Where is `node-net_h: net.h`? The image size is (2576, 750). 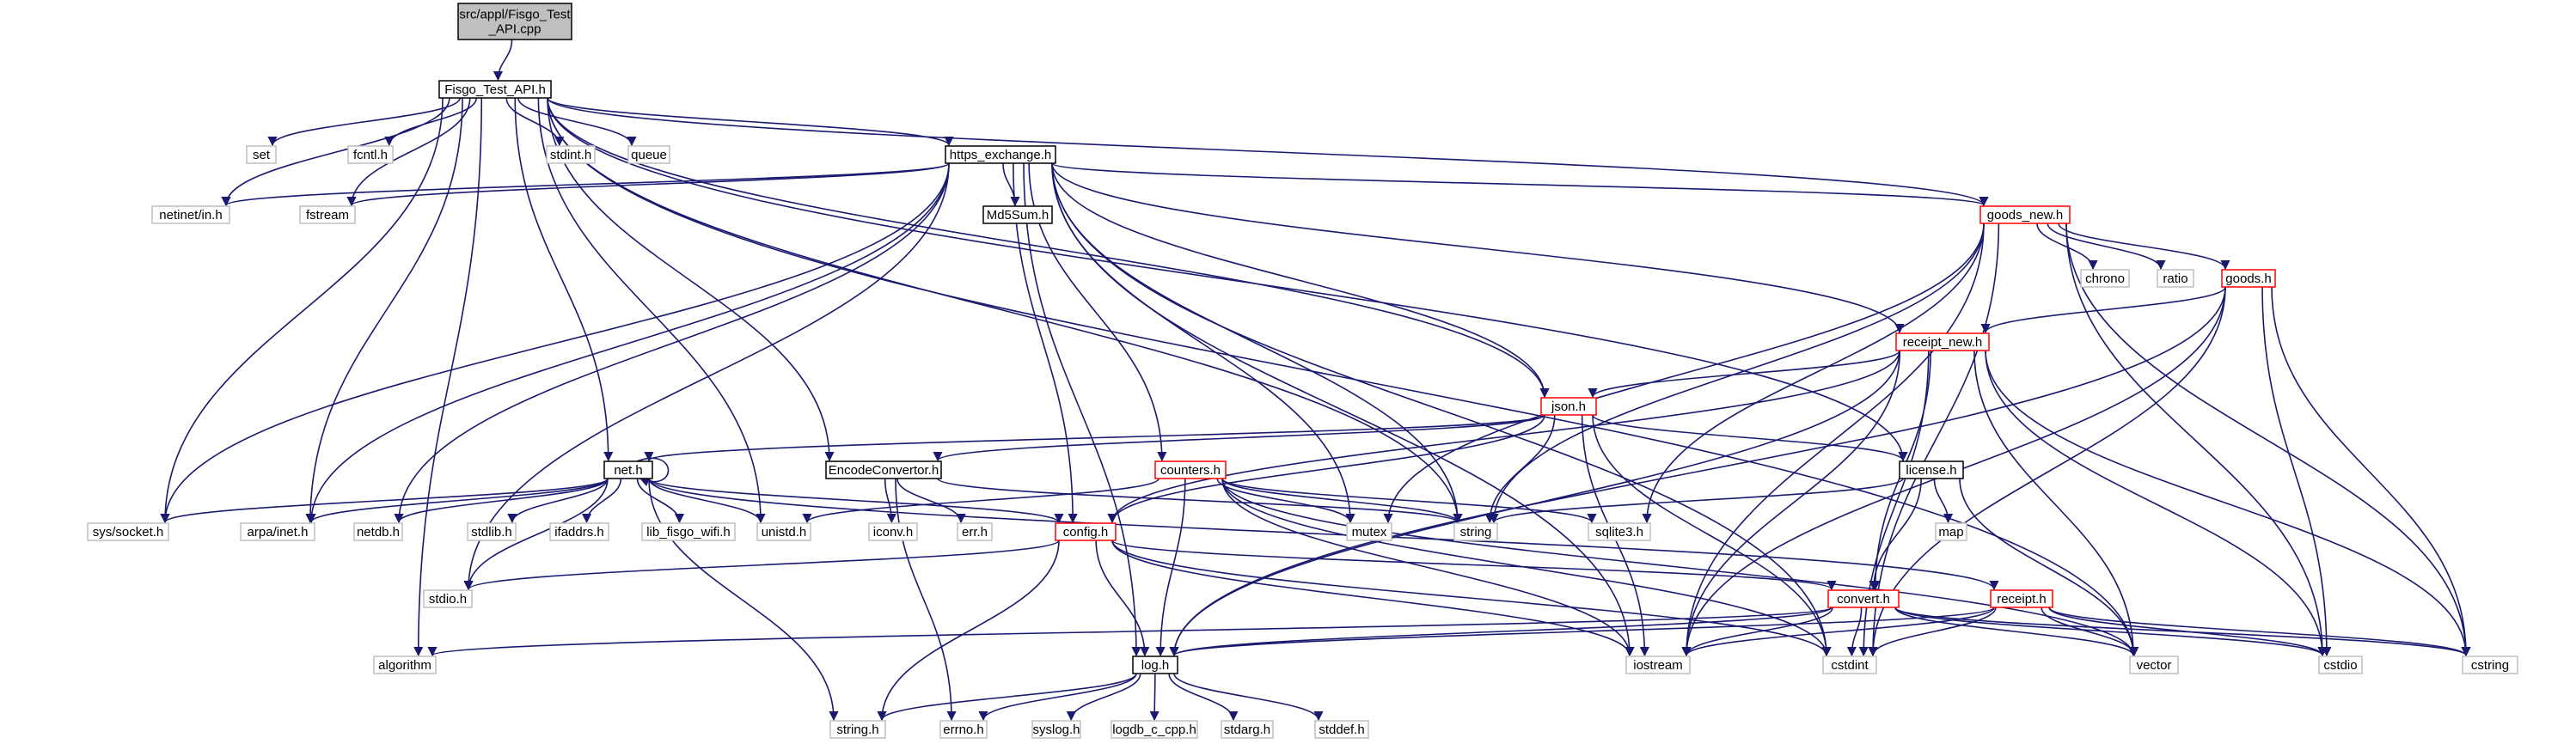
node-net_h: net.h is located at coordinates (628, 469).